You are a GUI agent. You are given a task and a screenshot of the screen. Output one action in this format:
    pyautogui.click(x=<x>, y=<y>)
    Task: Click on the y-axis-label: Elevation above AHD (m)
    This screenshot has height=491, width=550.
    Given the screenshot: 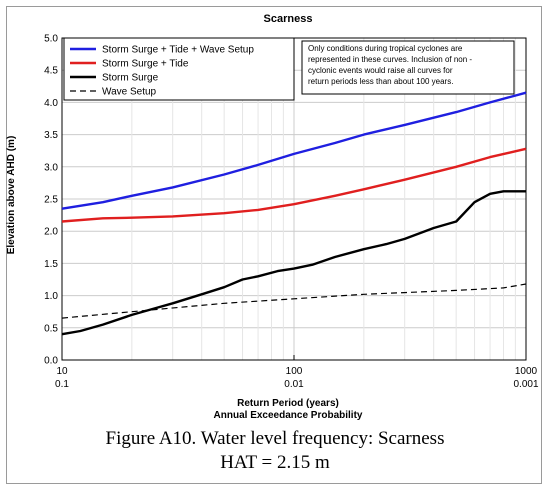 What is the action you would take?
    pyautogui.click(x=11, y=195)
    